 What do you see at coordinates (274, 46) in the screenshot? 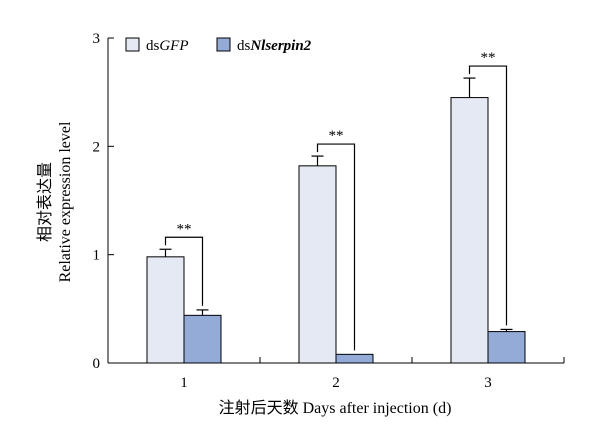
I see `legend-label-dsnlserpin2: dsNlserpin2` at bounding box center [274, 46].